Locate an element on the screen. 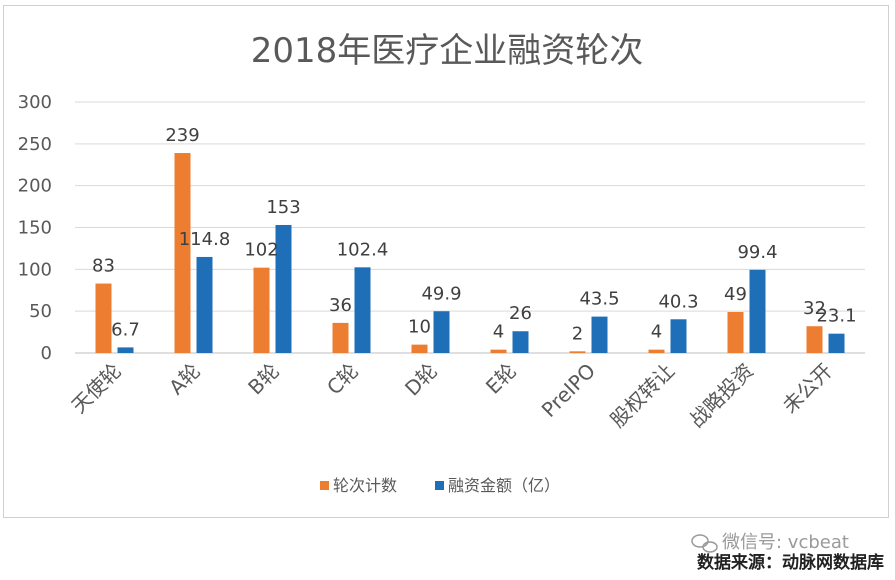  category-label: C轮 is located at coordinates (342, 379).